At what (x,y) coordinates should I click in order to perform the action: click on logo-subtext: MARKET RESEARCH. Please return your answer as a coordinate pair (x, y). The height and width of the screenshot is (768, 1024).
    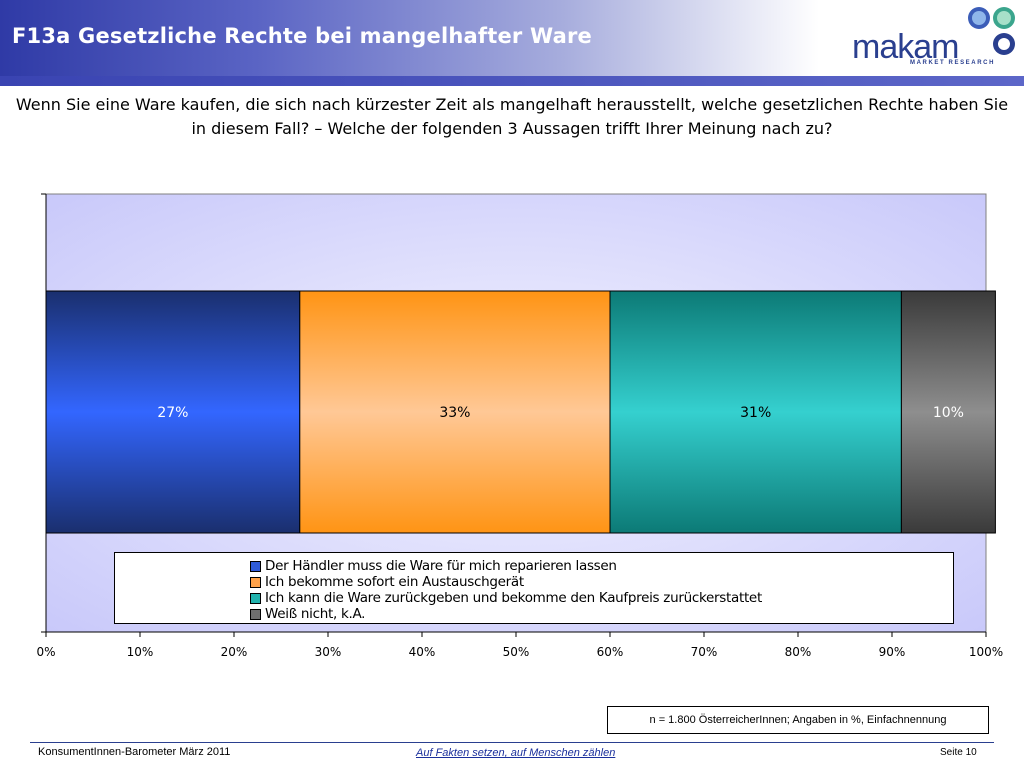
    Looking at the image, I should click on (953, 63).